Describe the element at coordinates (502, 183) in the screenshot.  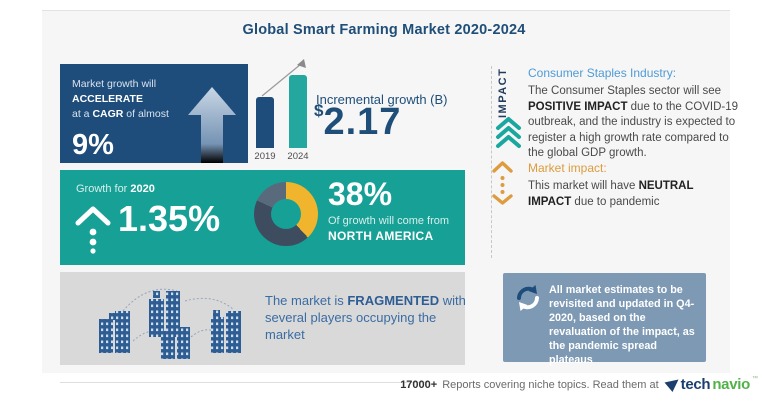
I see `neutral-impact-icon` at that location.